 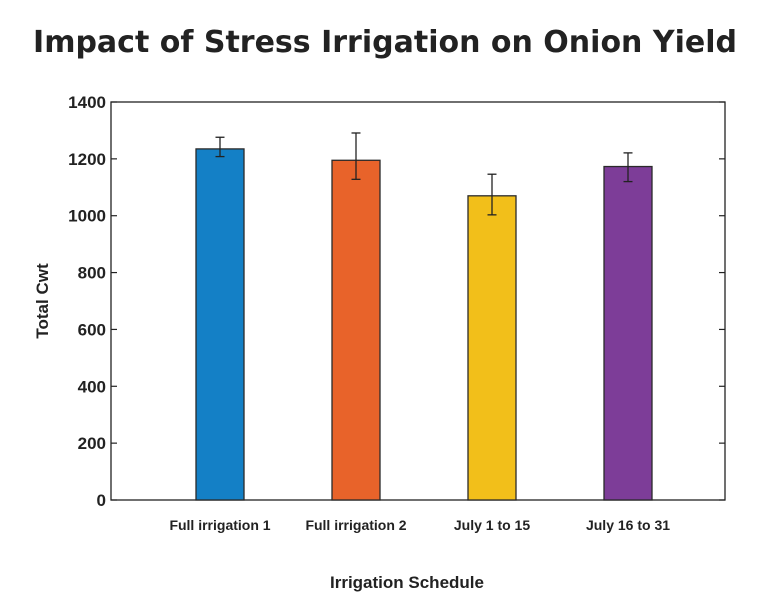 I want to click on y-tick-label: 200, so click(x=92, y=443).